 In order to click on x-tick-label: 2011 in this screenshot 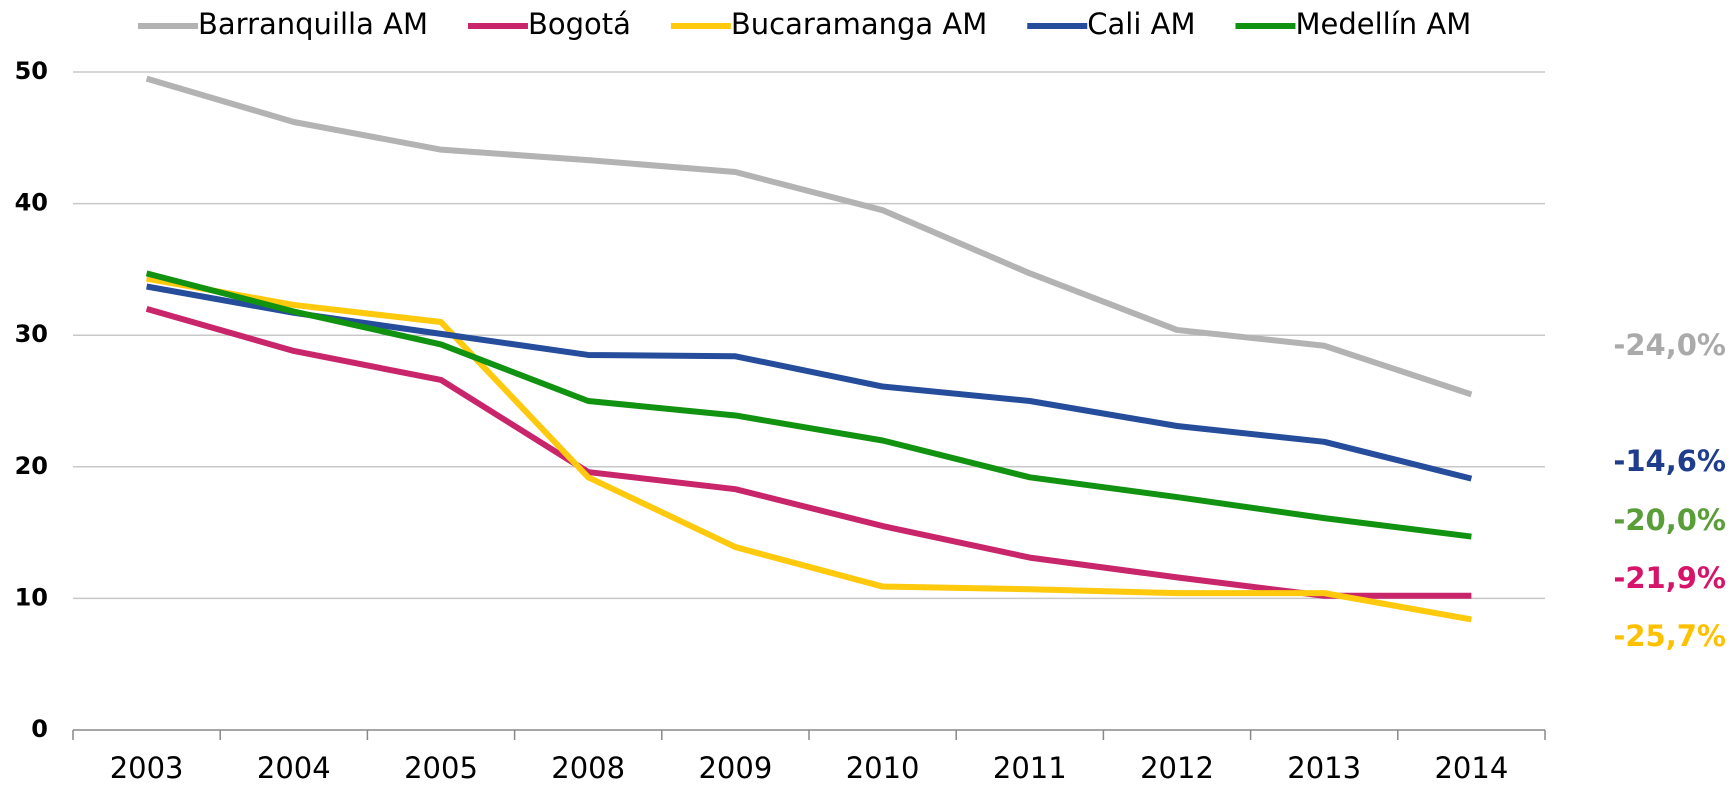, I will do `click(1030, 768)`.